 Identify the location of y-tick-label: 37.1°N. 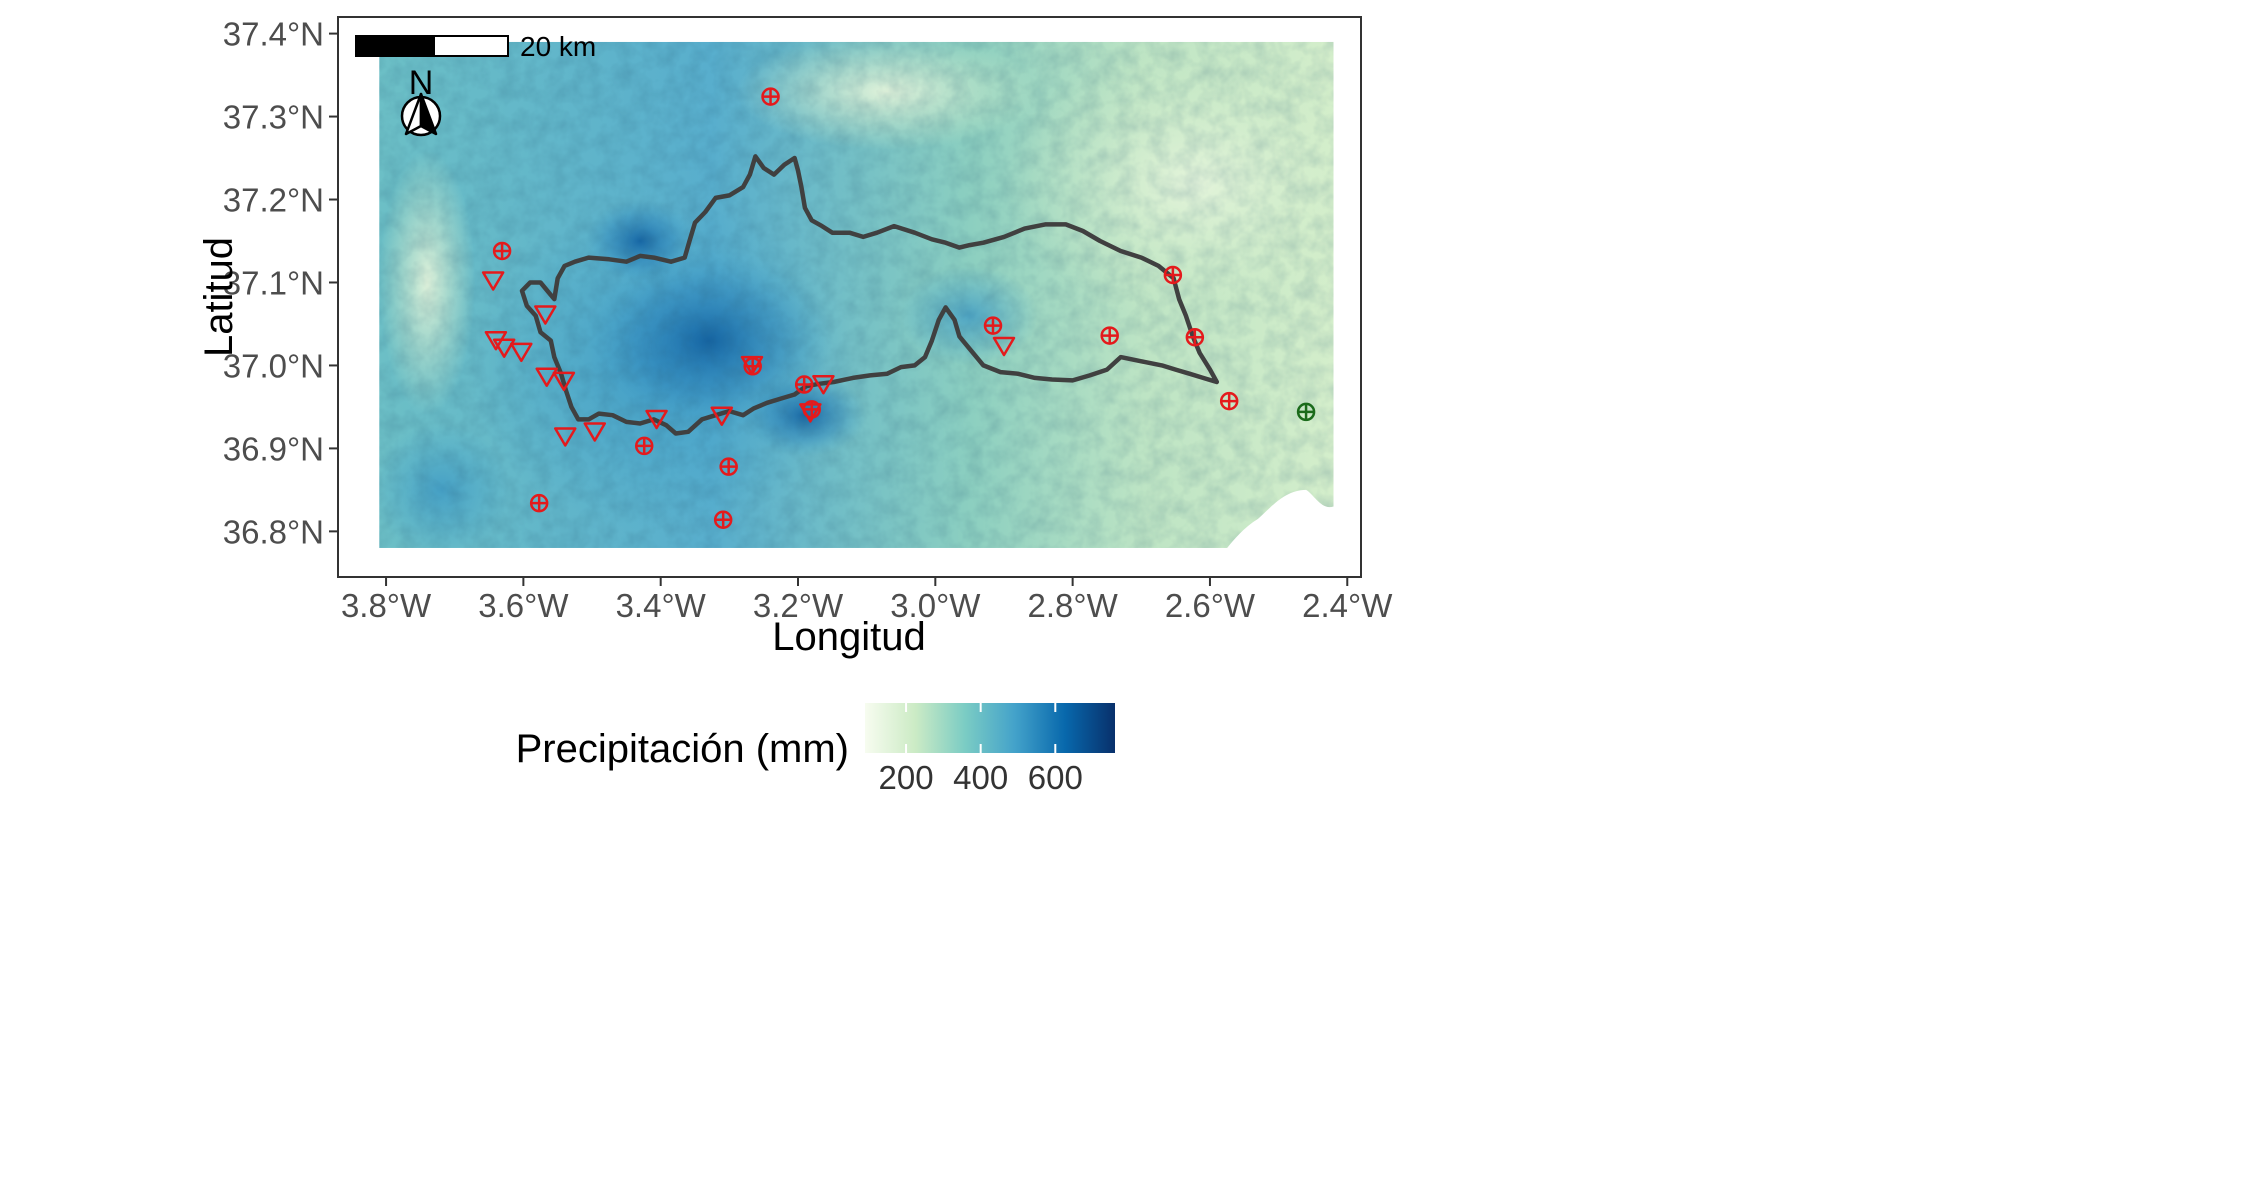
(273, 282).